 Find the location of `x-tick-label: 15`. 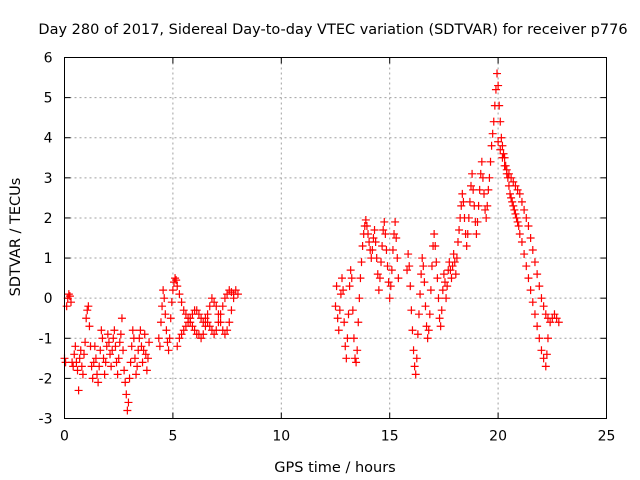

x-tick-label: 15 is located at coordinates (390, 437).